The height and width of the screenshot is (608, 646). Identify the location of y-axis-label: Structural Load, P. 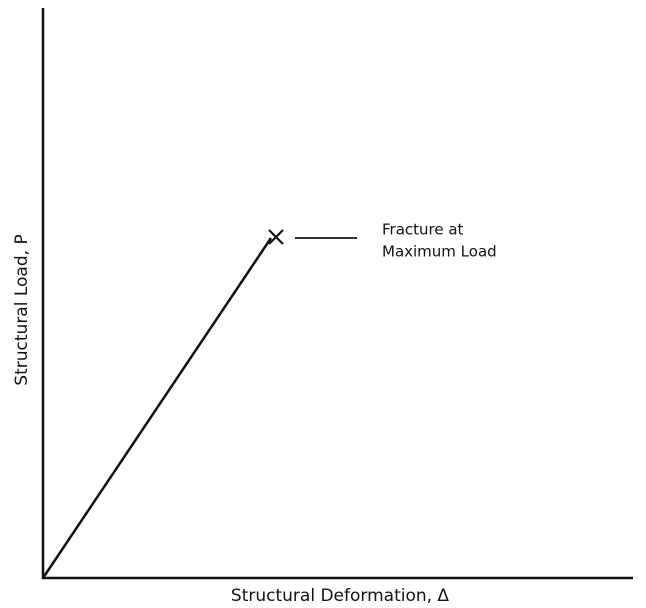
(22, 309).